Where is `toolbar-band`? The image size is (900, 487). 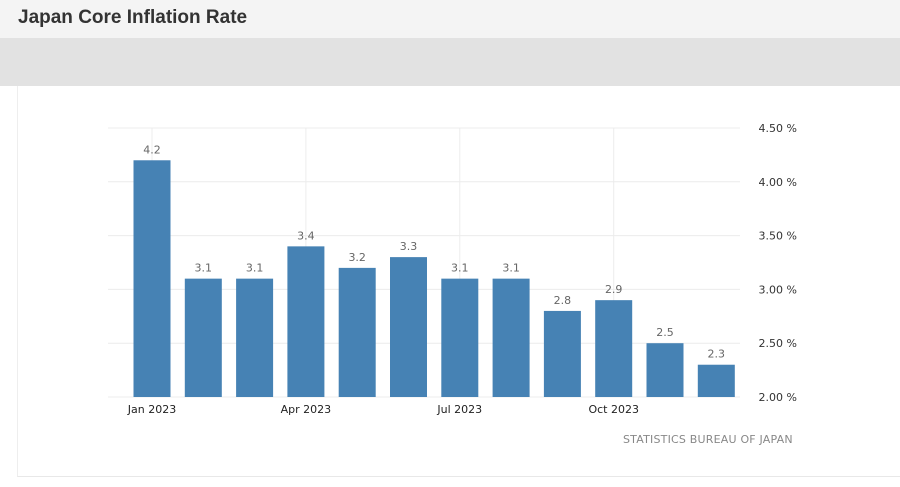
toolbar-band is located at coordinates (450, 62).